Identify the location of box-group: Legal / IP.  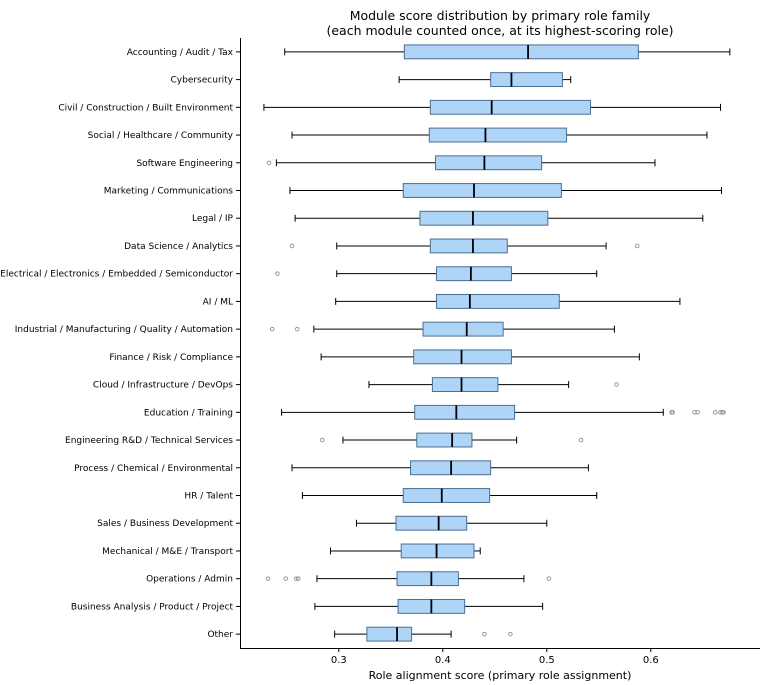
(448, 218).